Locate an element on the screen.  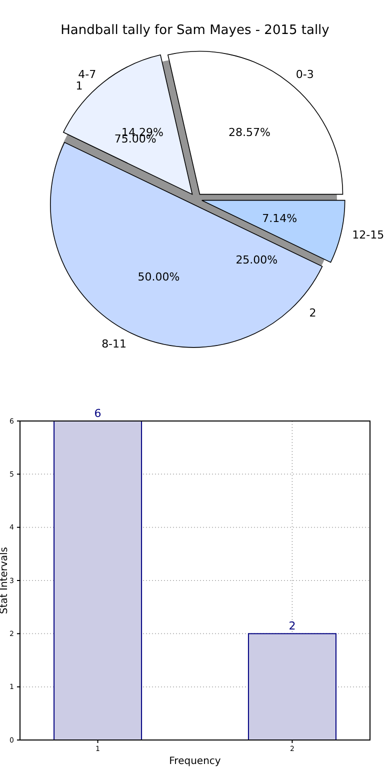
slice-label: 0-3 is located at coordinates (305, 74).